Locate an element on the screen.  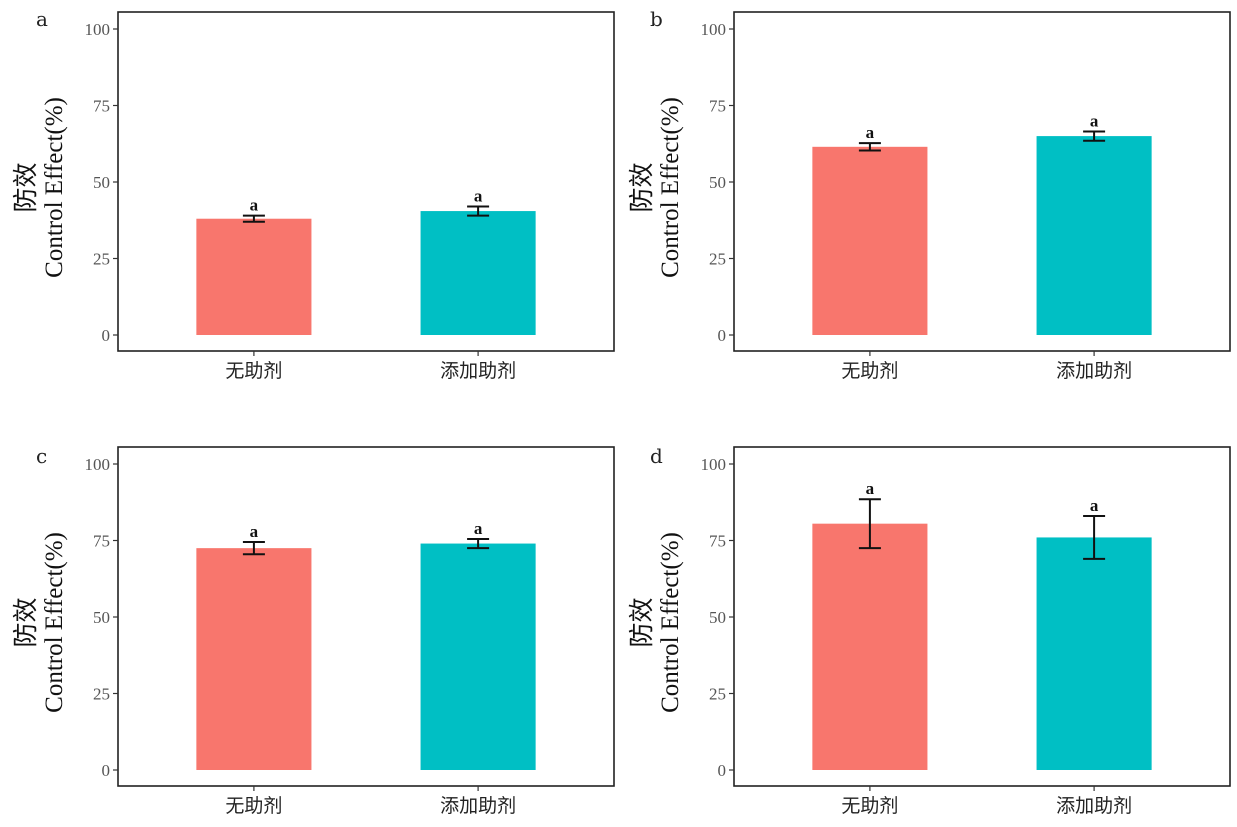
panel-letter: a is located at coordinates (42, 19).